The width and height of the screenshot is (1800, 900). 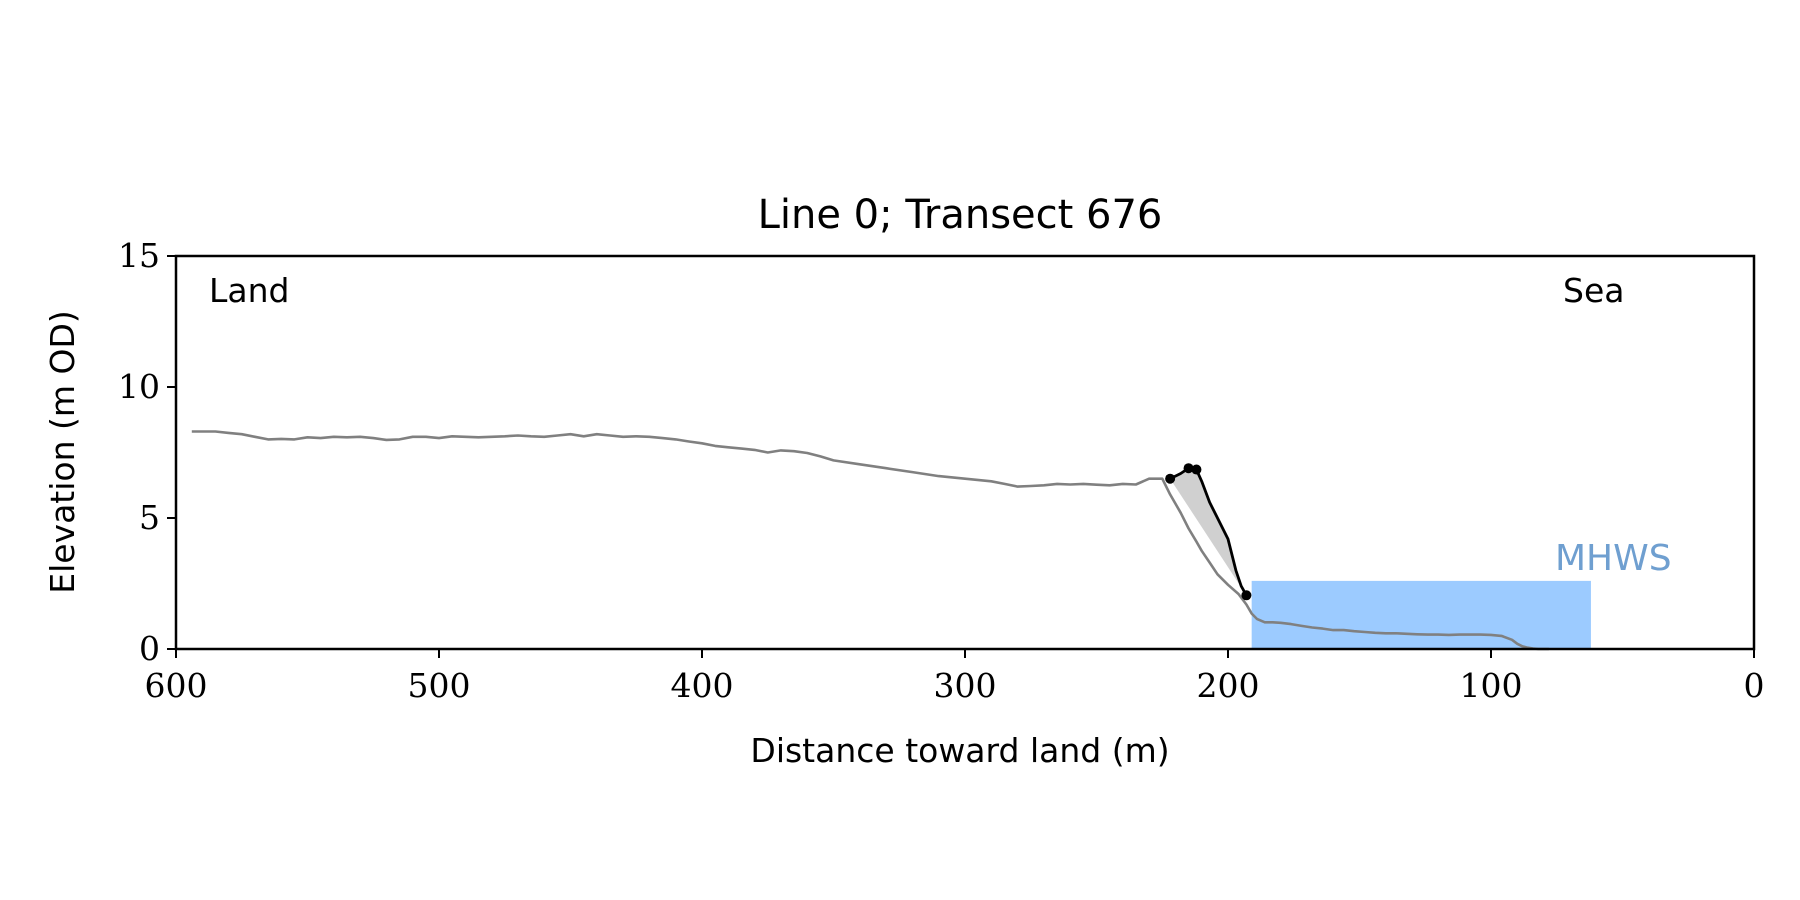 What do you see at coordinates (960, 215) in the screenshot?
I see `chart-title: Line 0; Transect 676` at bounding box center [960, 215].